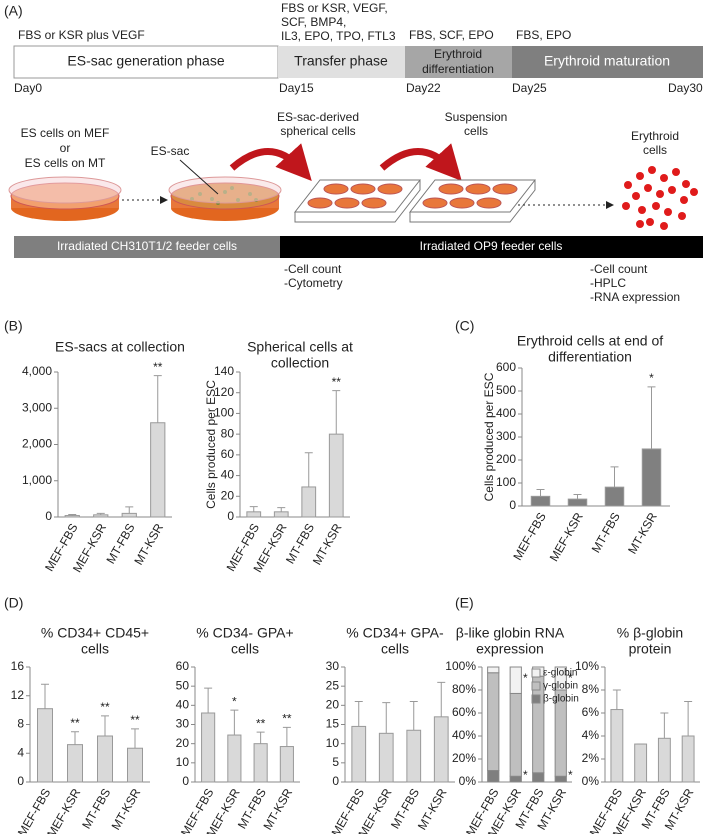 The image size is (709, 834). I want to click on media-label: FBS or KSR, VEGF,, so click(334, 8).